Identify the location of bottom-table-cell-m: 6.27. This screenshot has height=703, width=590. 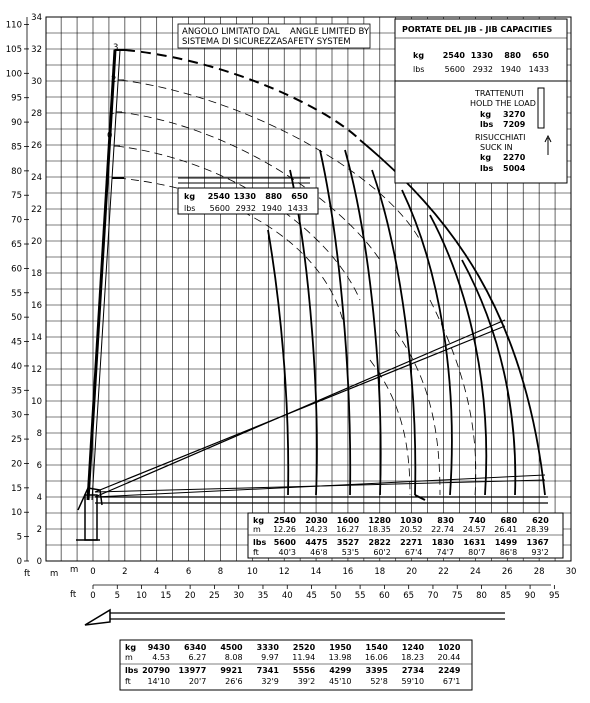
(197, 657).